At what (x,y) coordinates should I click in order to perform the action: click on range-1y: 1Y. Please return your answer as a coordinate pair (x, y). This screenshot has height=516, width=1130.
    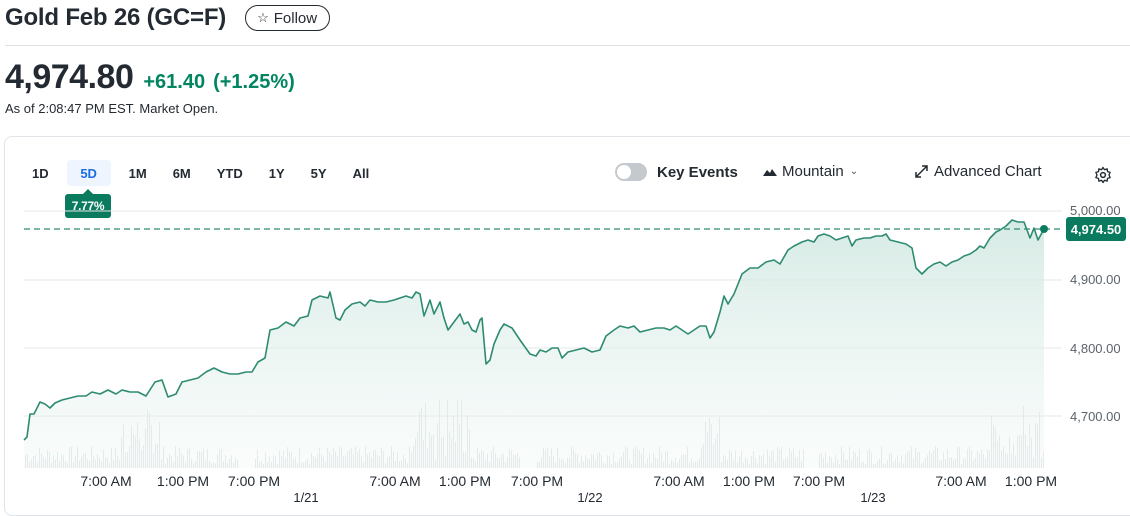
    Looking at the image, I should click on (277, 173).